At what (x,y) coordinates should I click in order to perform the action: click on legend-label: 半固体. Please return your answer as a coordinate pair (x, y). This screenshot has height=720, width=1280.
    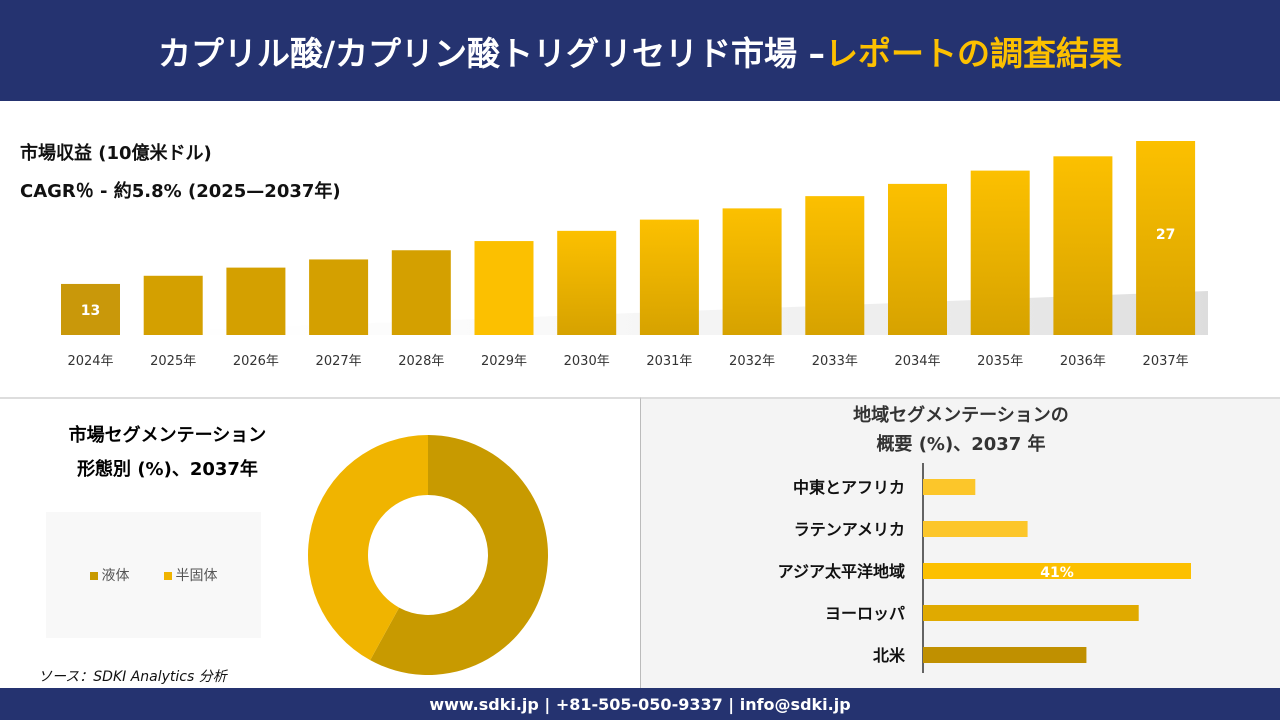
    Looking at the image, I should click on (196, 576).